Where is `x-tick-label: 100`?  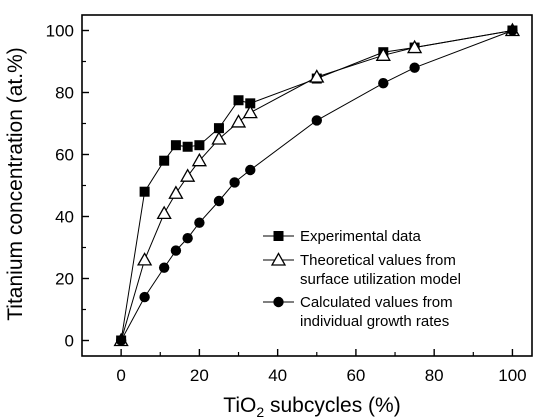 x-tick-label: 100 is located at coordinates (512, 375).